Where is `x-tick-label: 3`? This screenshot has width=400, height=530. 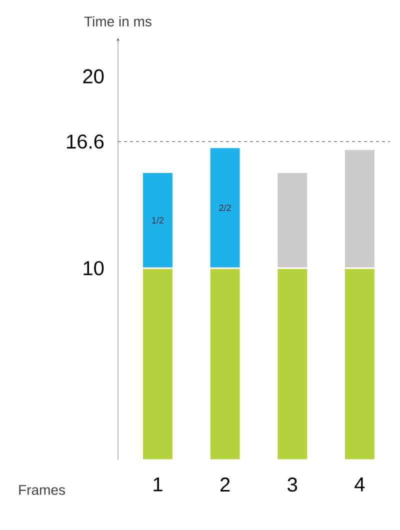 x-tick-label: 3 is located at coordinates (293, 485).